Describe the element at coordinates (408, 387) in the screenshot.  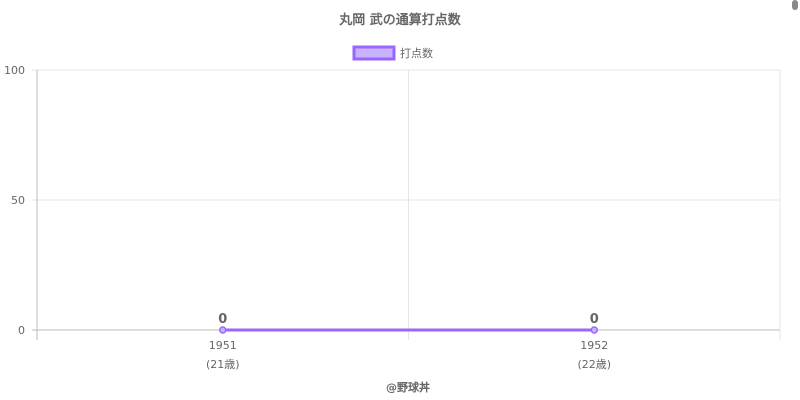
I see `credit: @野球丼` at that location.